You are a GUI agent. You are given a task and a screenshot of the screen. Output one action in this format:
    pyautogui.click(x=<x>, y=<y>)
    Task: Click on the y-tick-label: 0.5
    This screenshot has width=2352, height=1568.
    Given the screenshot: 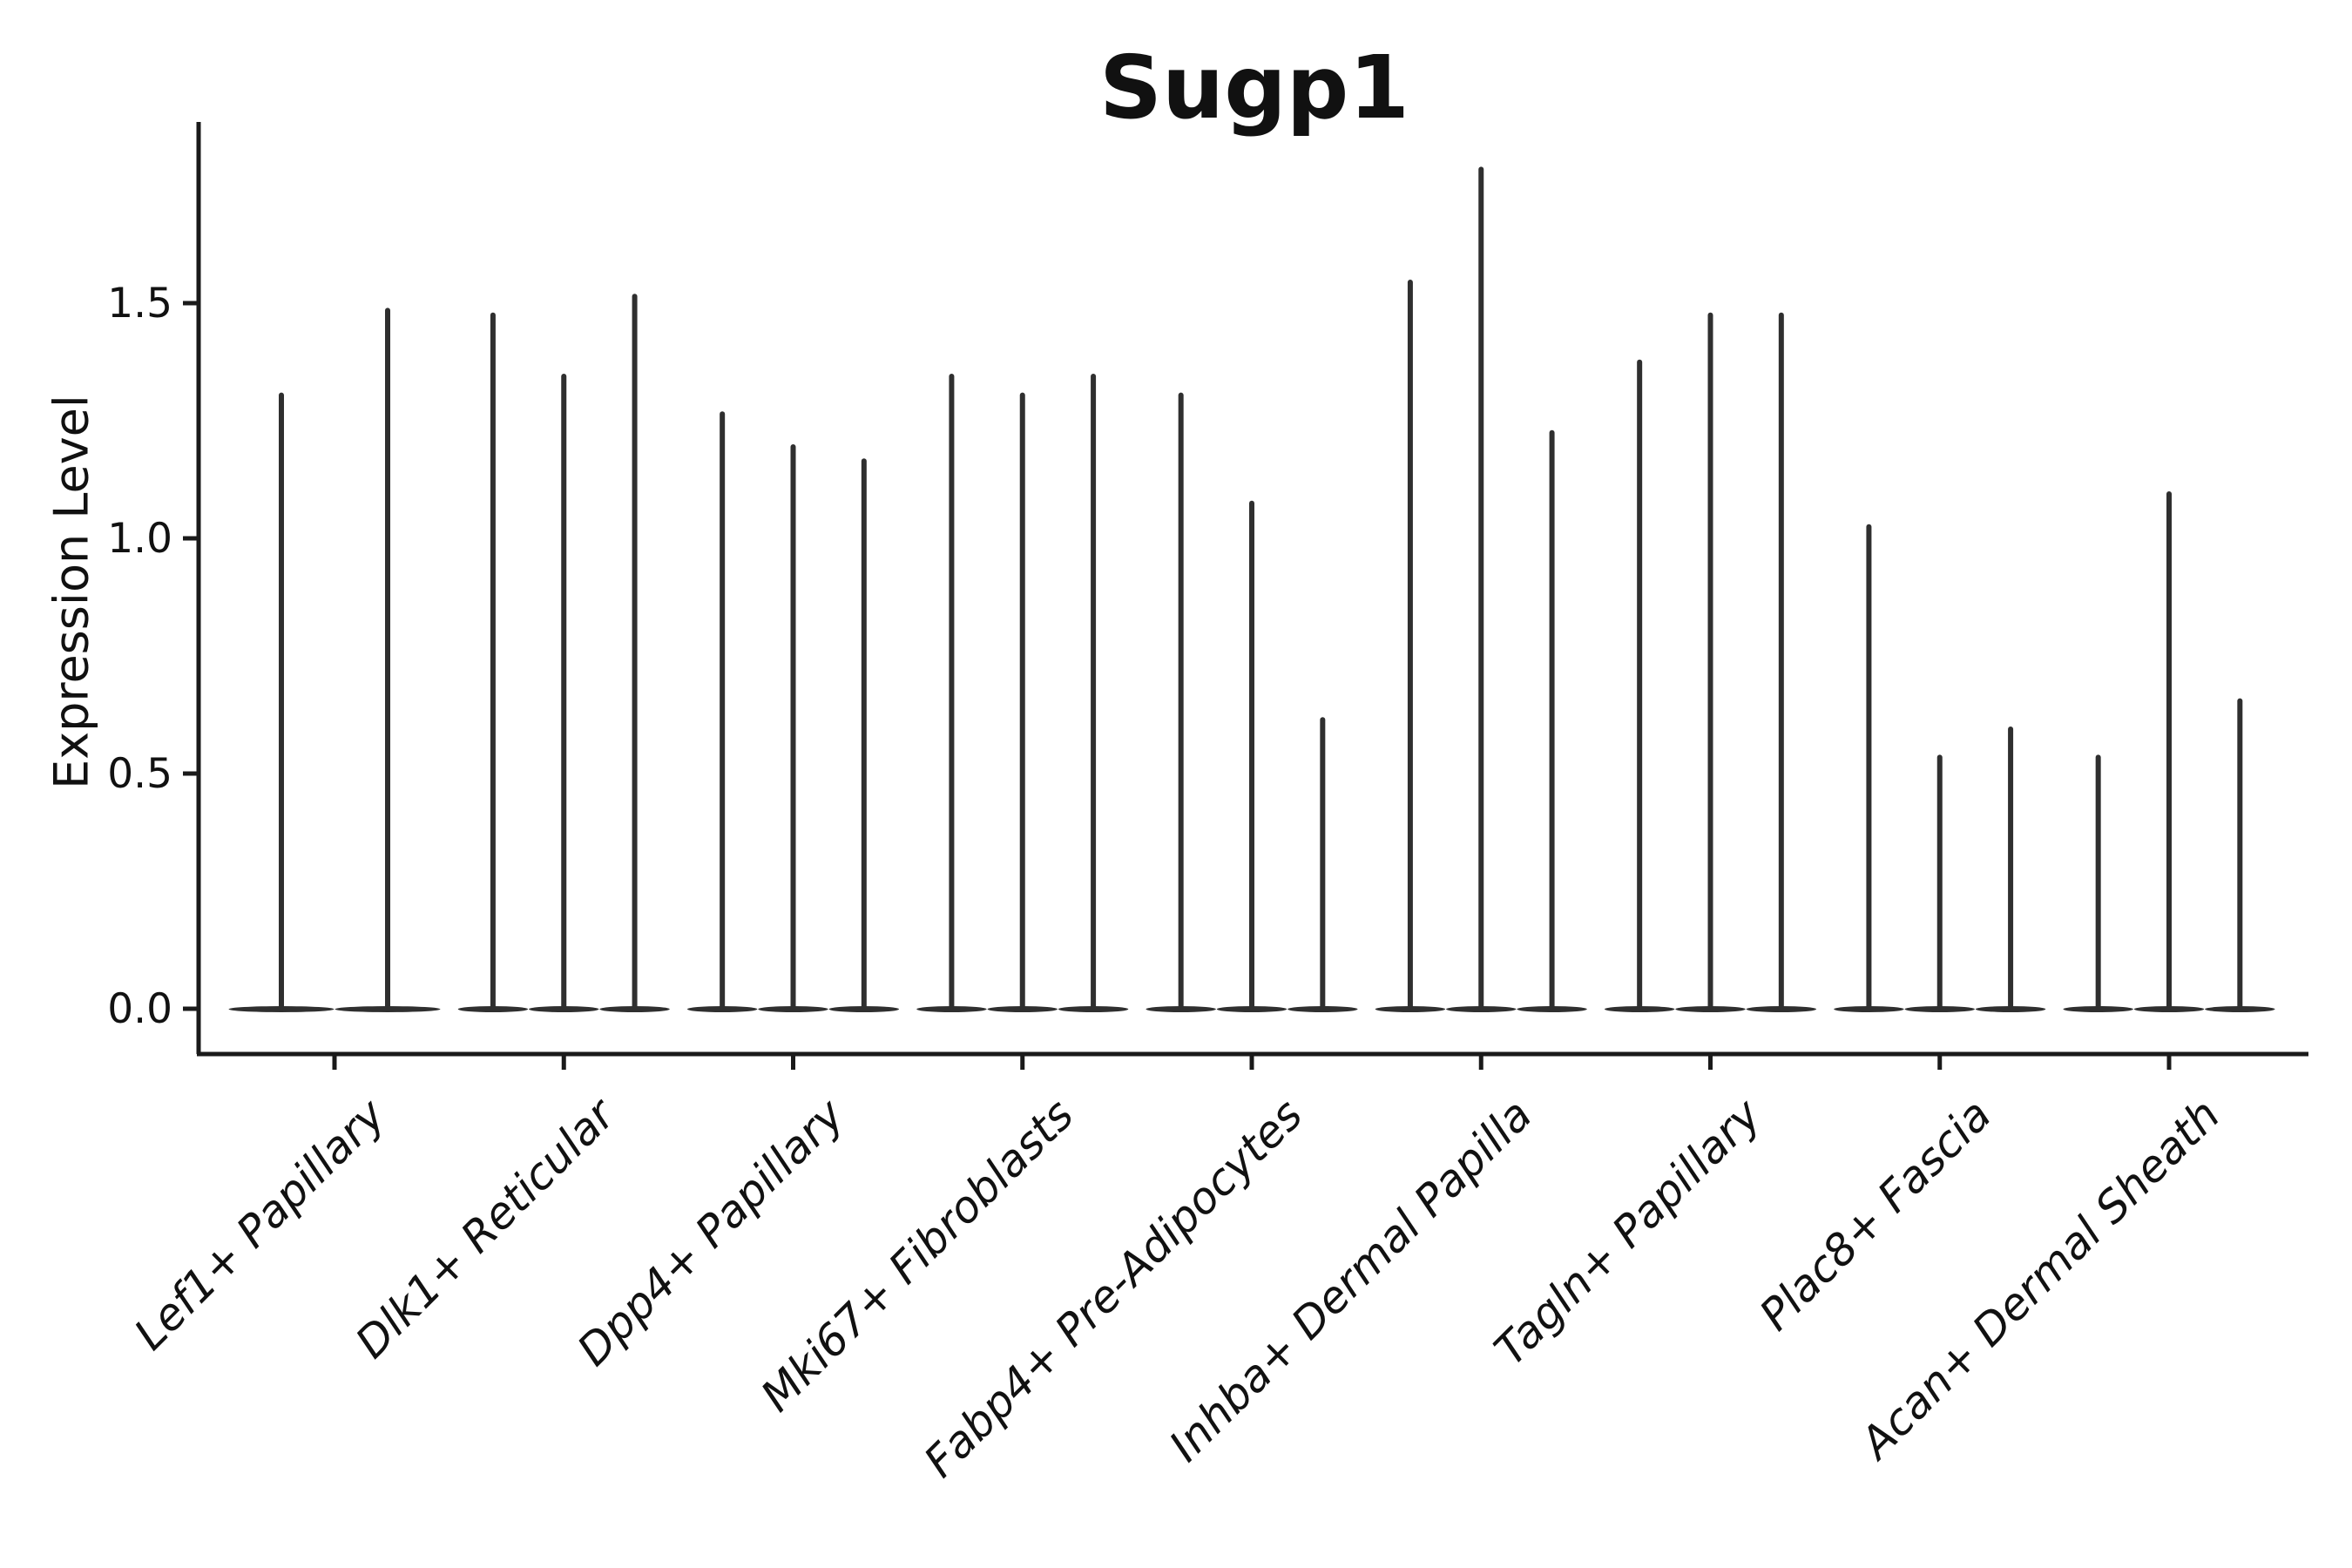 What is the action you would take?
    pyautogui.click(x=139, y=774)
    